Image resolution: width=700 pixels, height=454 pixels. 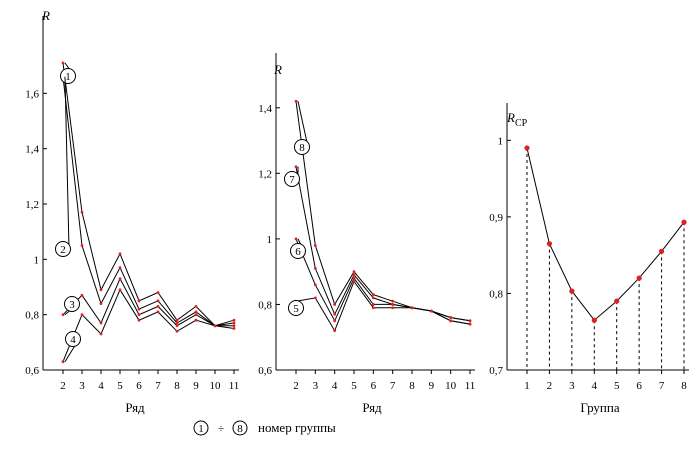 What do you see at coordinates (527, 386) in the screenshot?
I see `x-tick-label: 1` at bounding box center [527, 386].